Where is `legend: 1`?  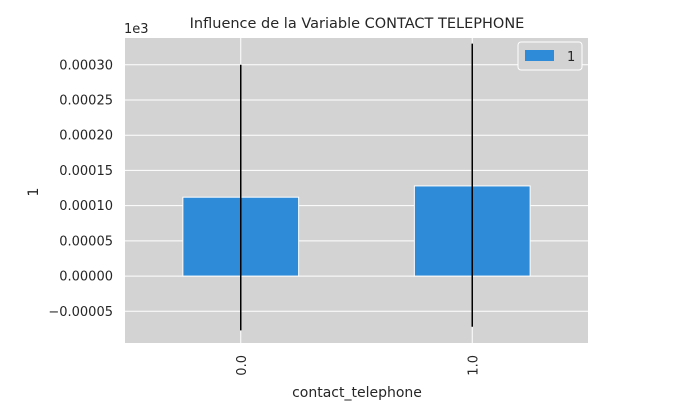 legend: 1 is located at coordinates (550, 56).